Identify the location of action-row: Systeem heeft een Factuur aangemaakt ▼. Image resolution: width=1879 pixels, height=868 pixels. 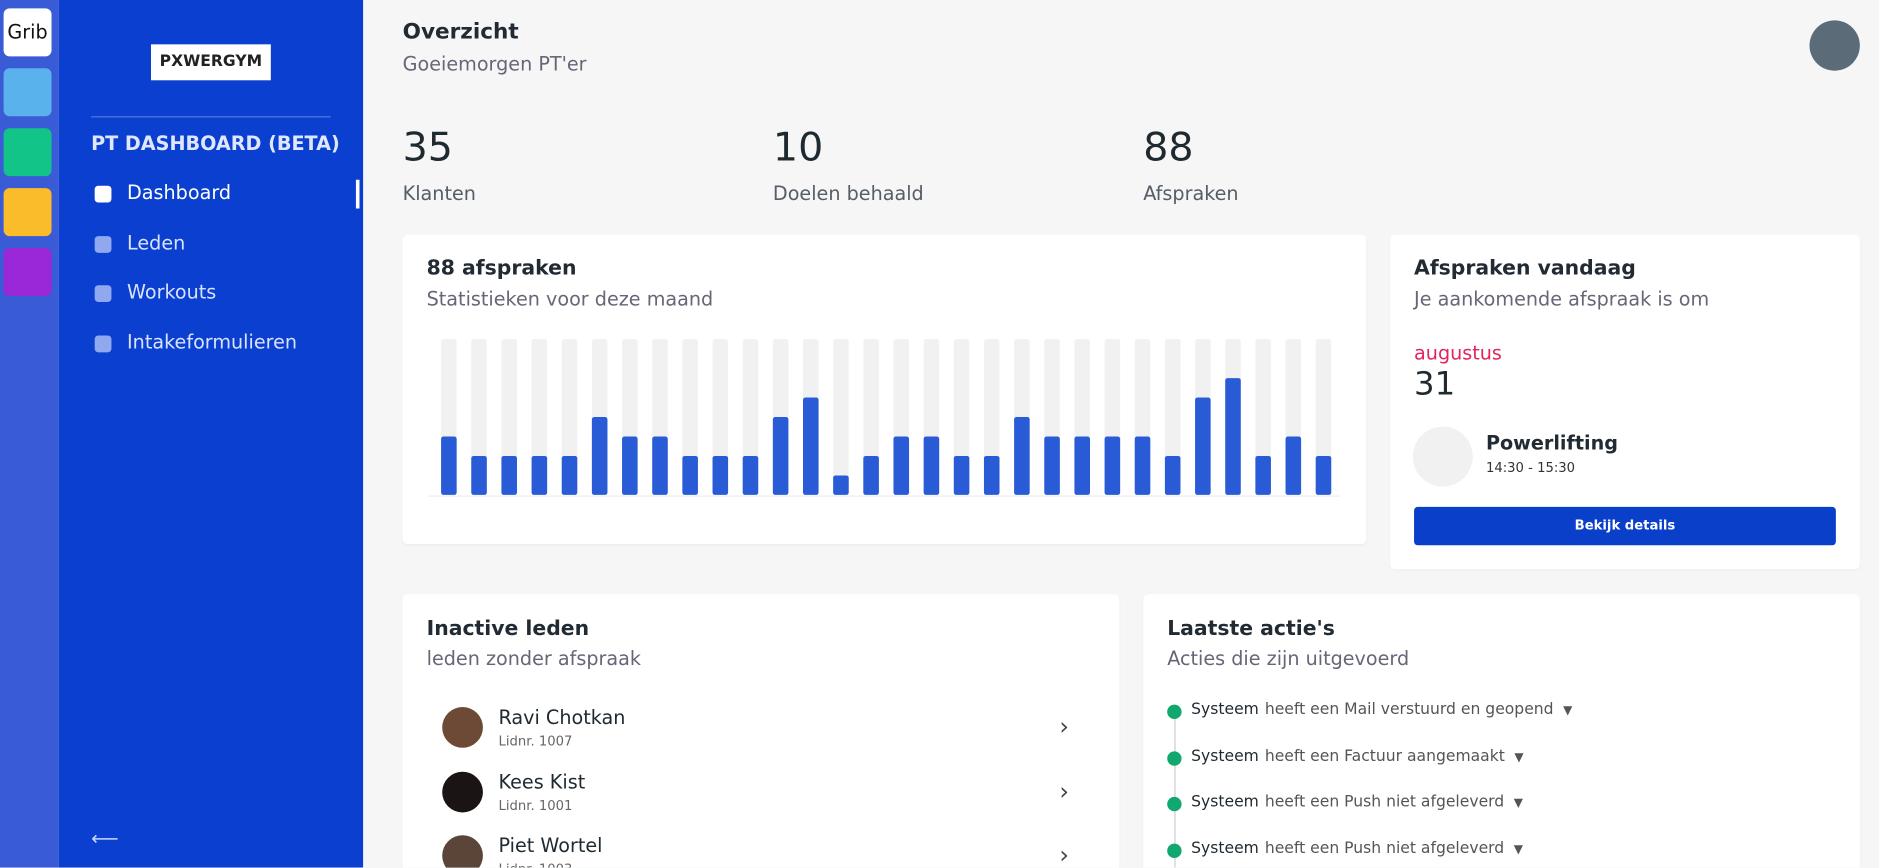
(1357, 756).